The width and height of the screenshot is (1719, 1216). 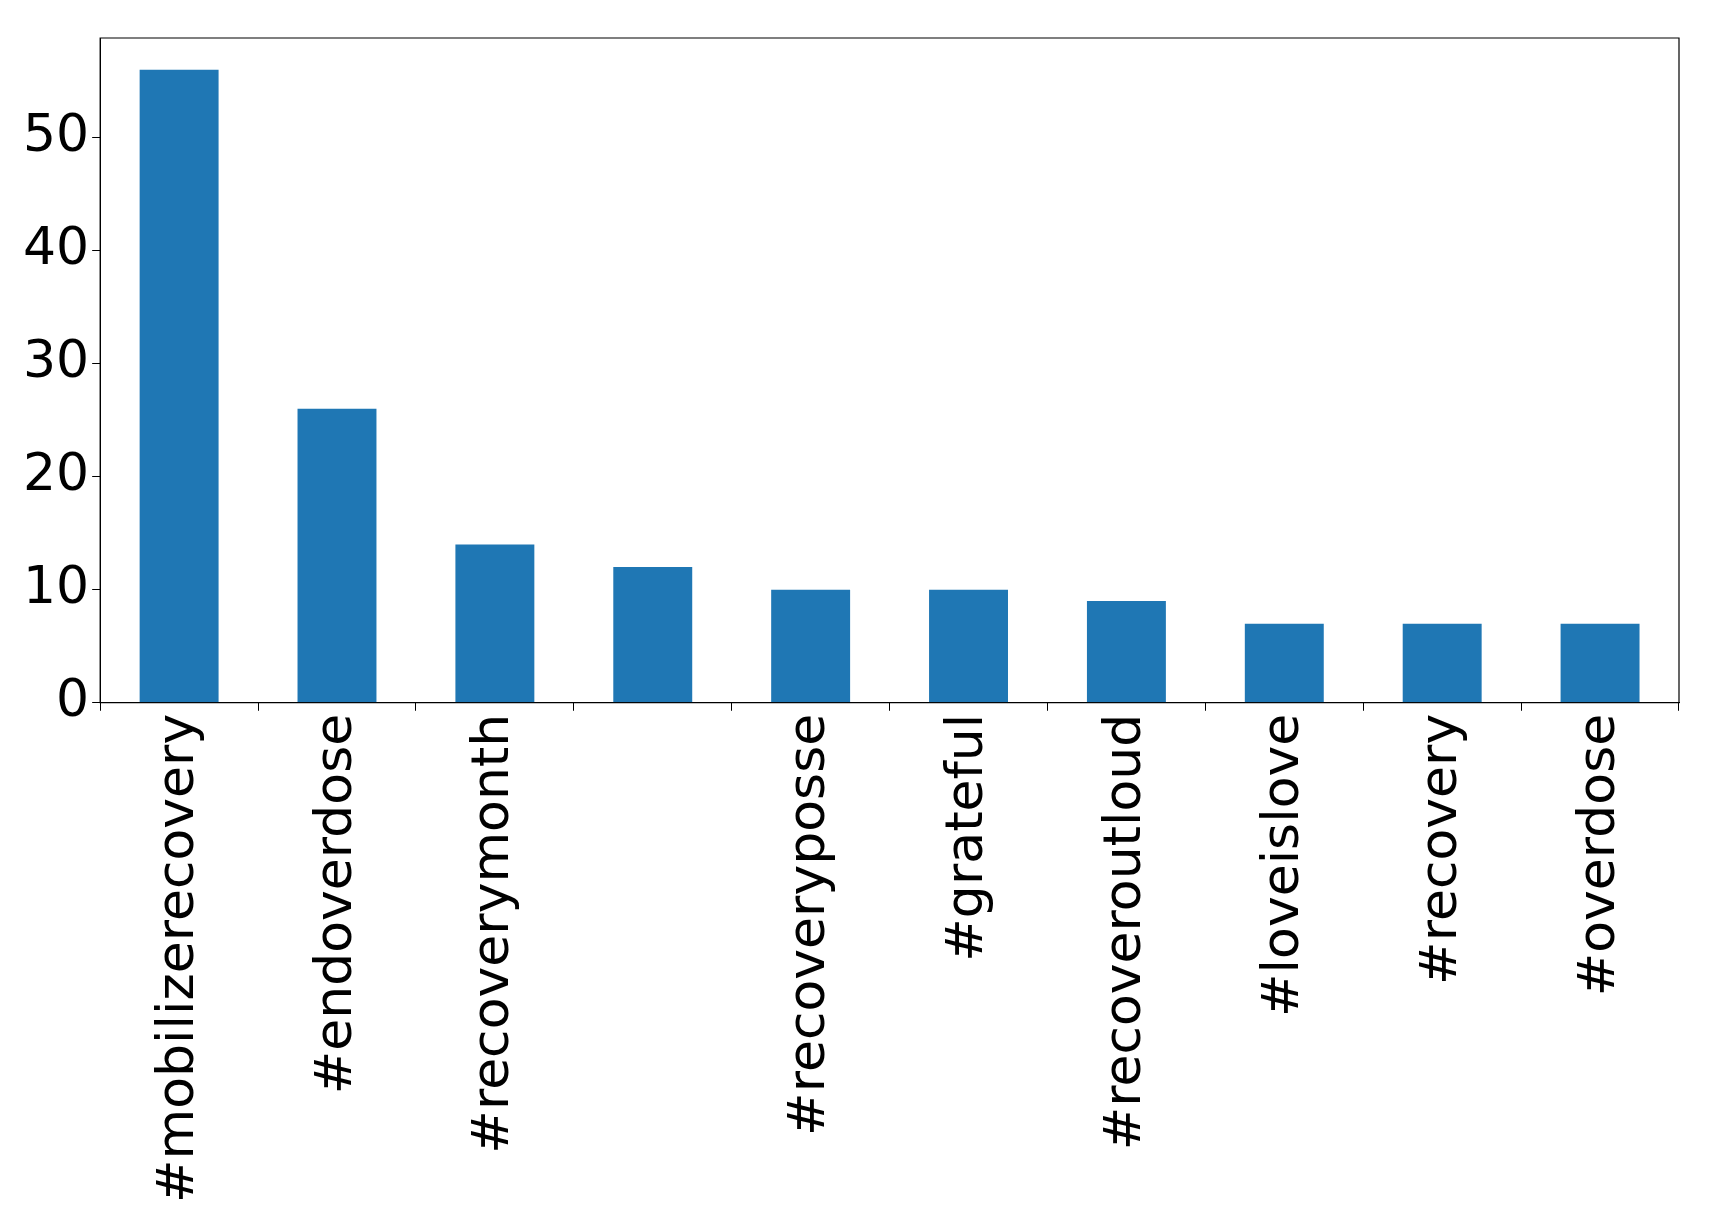 I want to click on y-tick-label: 30, so click(x=56, y=359).